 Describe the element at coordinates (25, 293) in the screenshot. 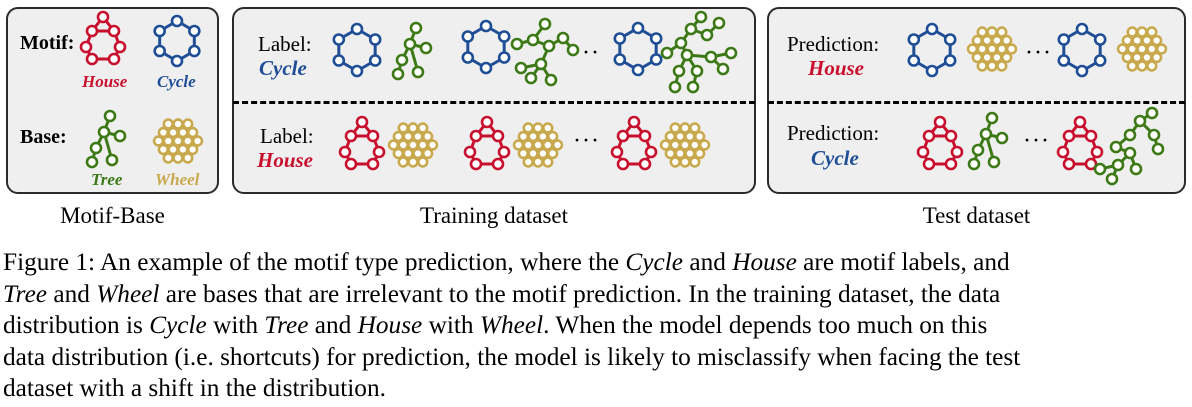

I see `caption-term: Tree` at that location.